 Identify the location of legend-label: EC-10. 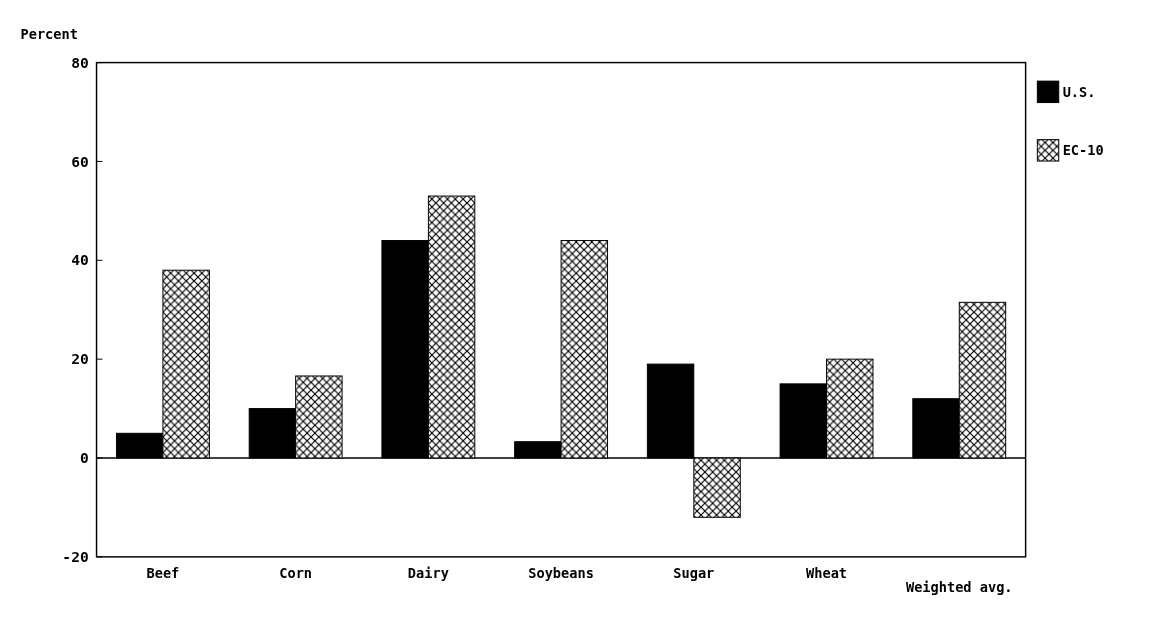
(1083, 150).